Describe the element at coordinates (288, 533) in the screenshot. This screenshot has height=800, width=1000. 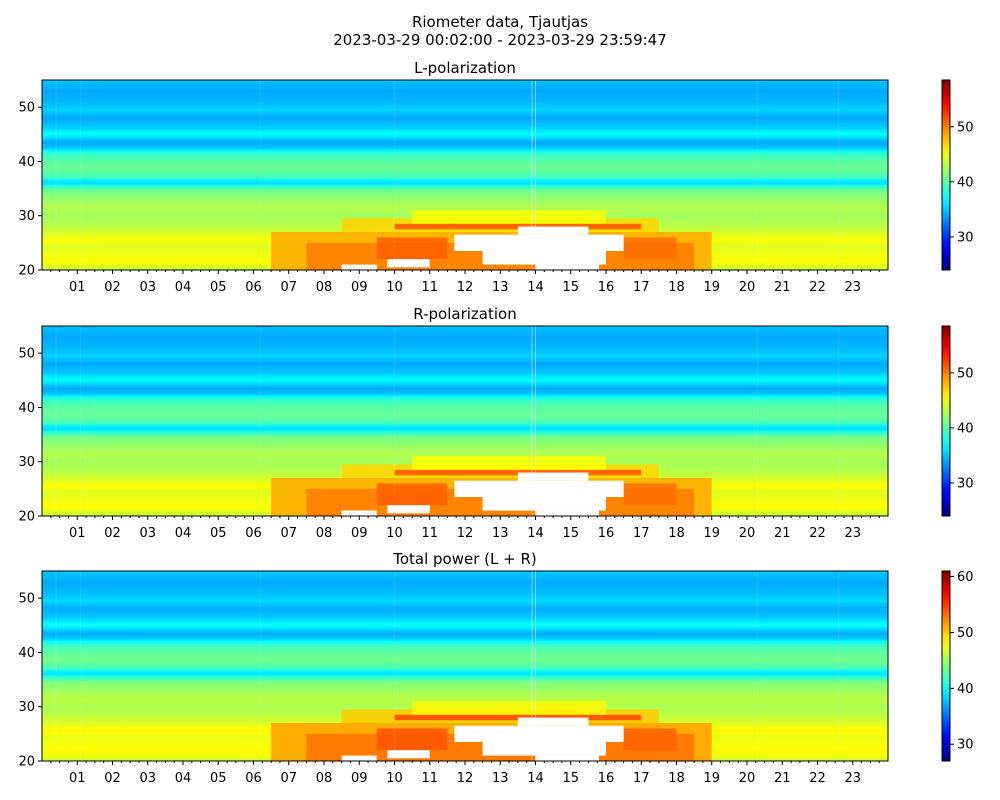
I see `x-tick-label: 07` at that location.